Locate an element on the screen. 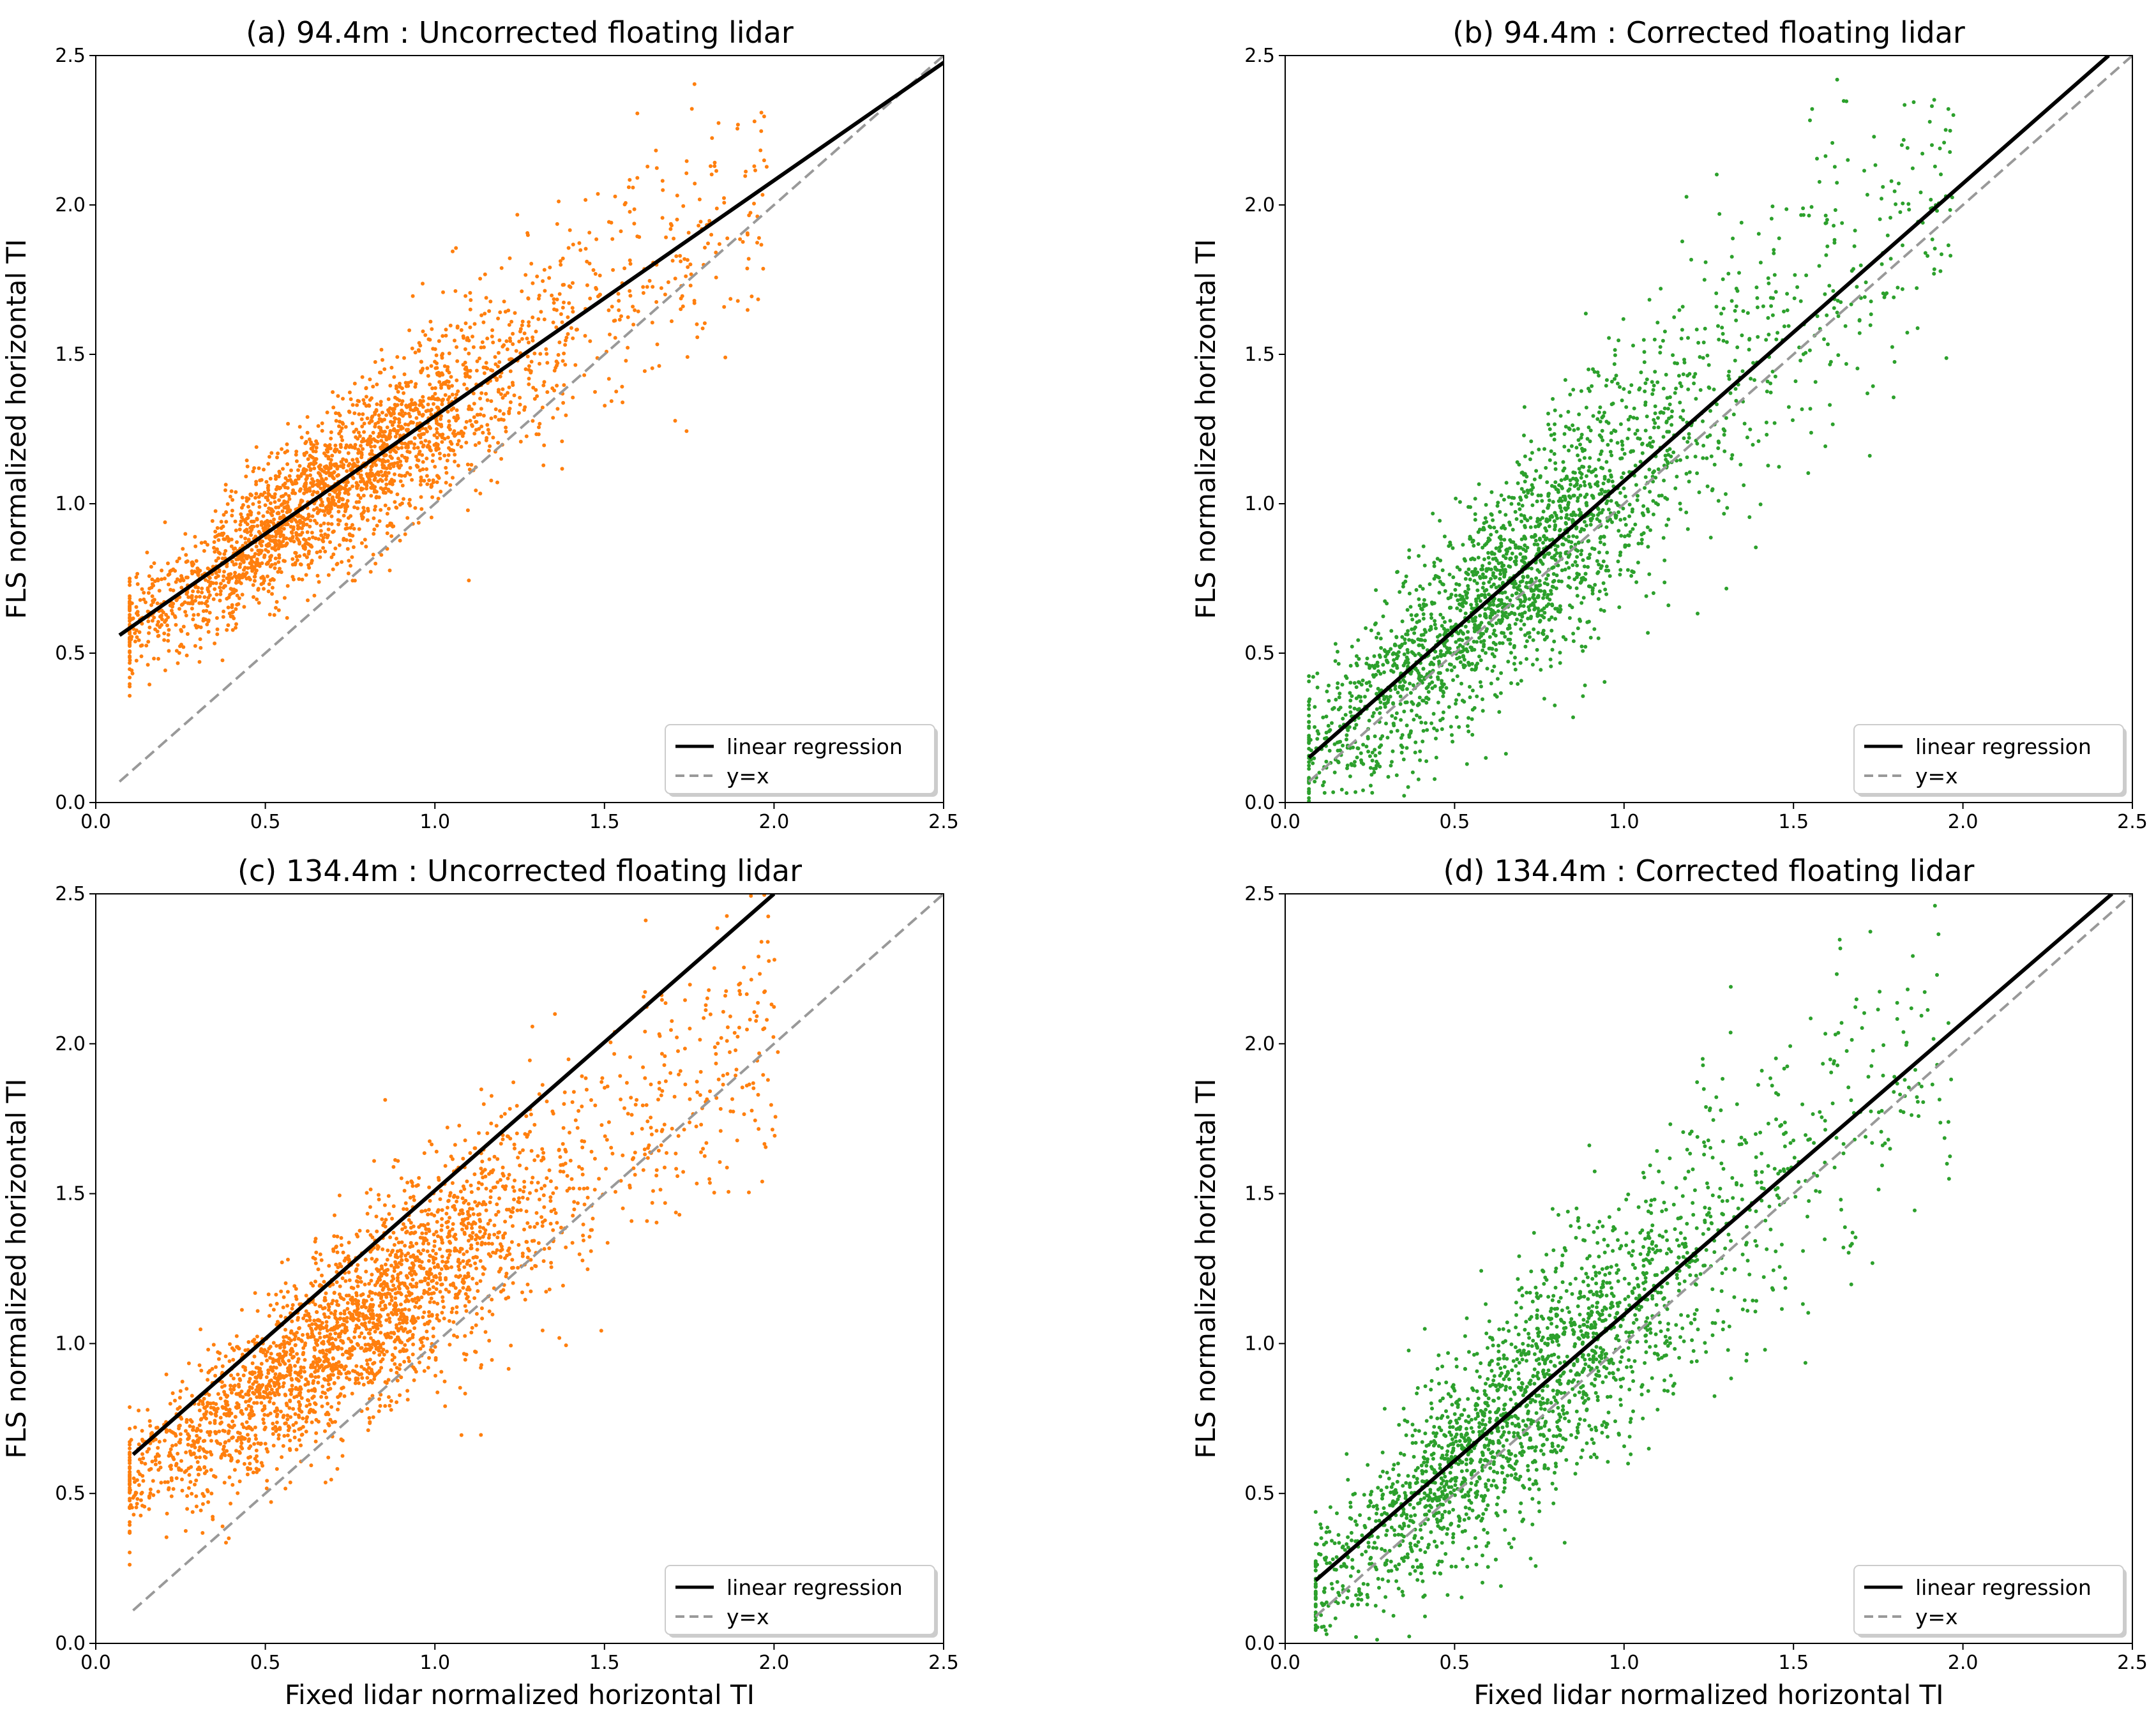 This screenshot has width=2156, height=1720. scatter-points is located at coordinates (448, 390).